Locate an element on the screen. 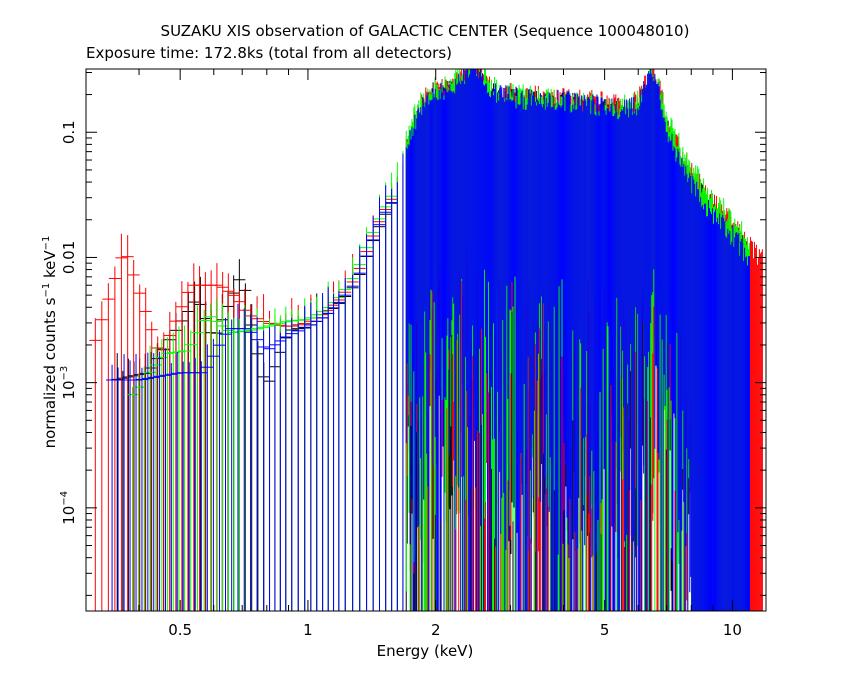 The height and width of the screenshot is (680, 850). y-tick-label: 0.01 is located at coordinates (69, 257).